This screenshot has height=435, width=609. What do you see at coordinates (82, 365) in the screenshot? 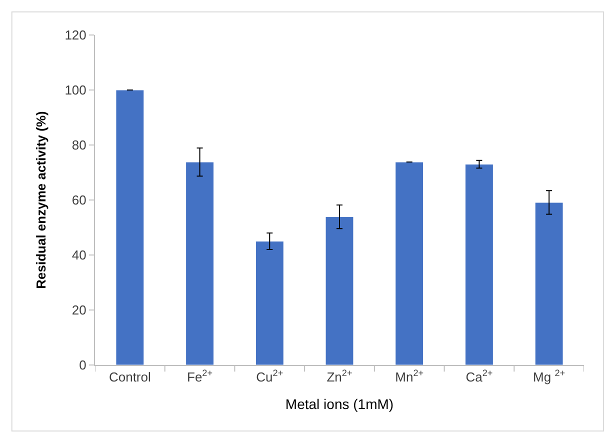
I see `y-tick-label: 0` at bounding box center [82, 365].